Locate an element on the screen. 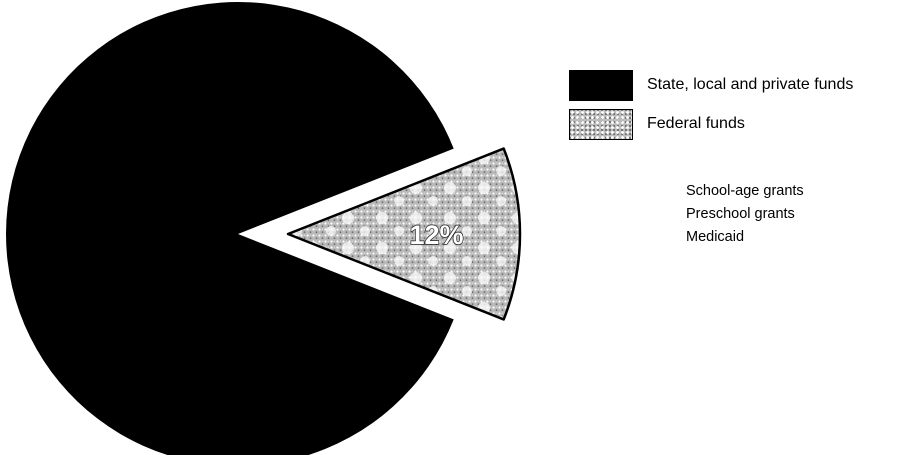 The width and height of the screenshot is (899, 455). pie-slice-federal-texture is located at coordinates (404, 234).